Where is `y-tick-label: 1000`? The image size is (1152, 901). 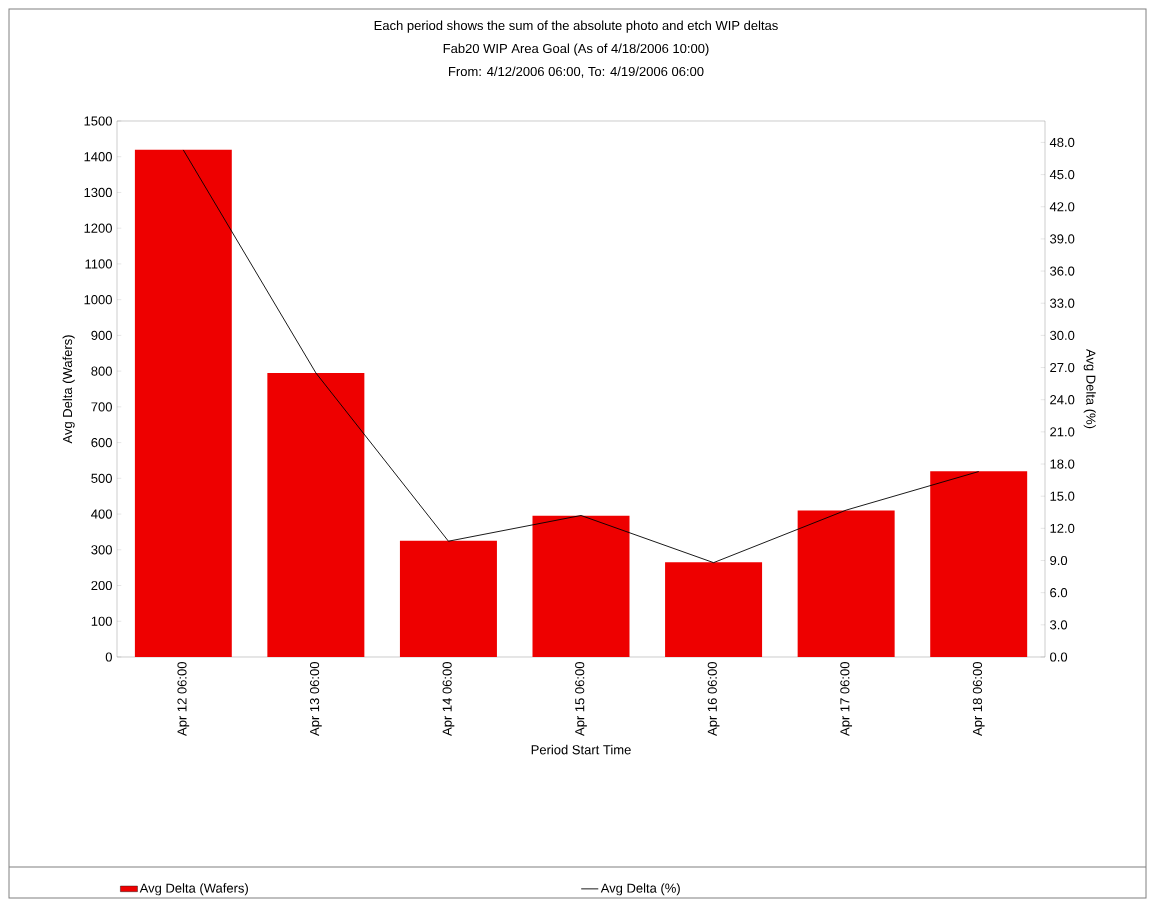
y-tick-label: 1000 is located at coordinates (98, 300).